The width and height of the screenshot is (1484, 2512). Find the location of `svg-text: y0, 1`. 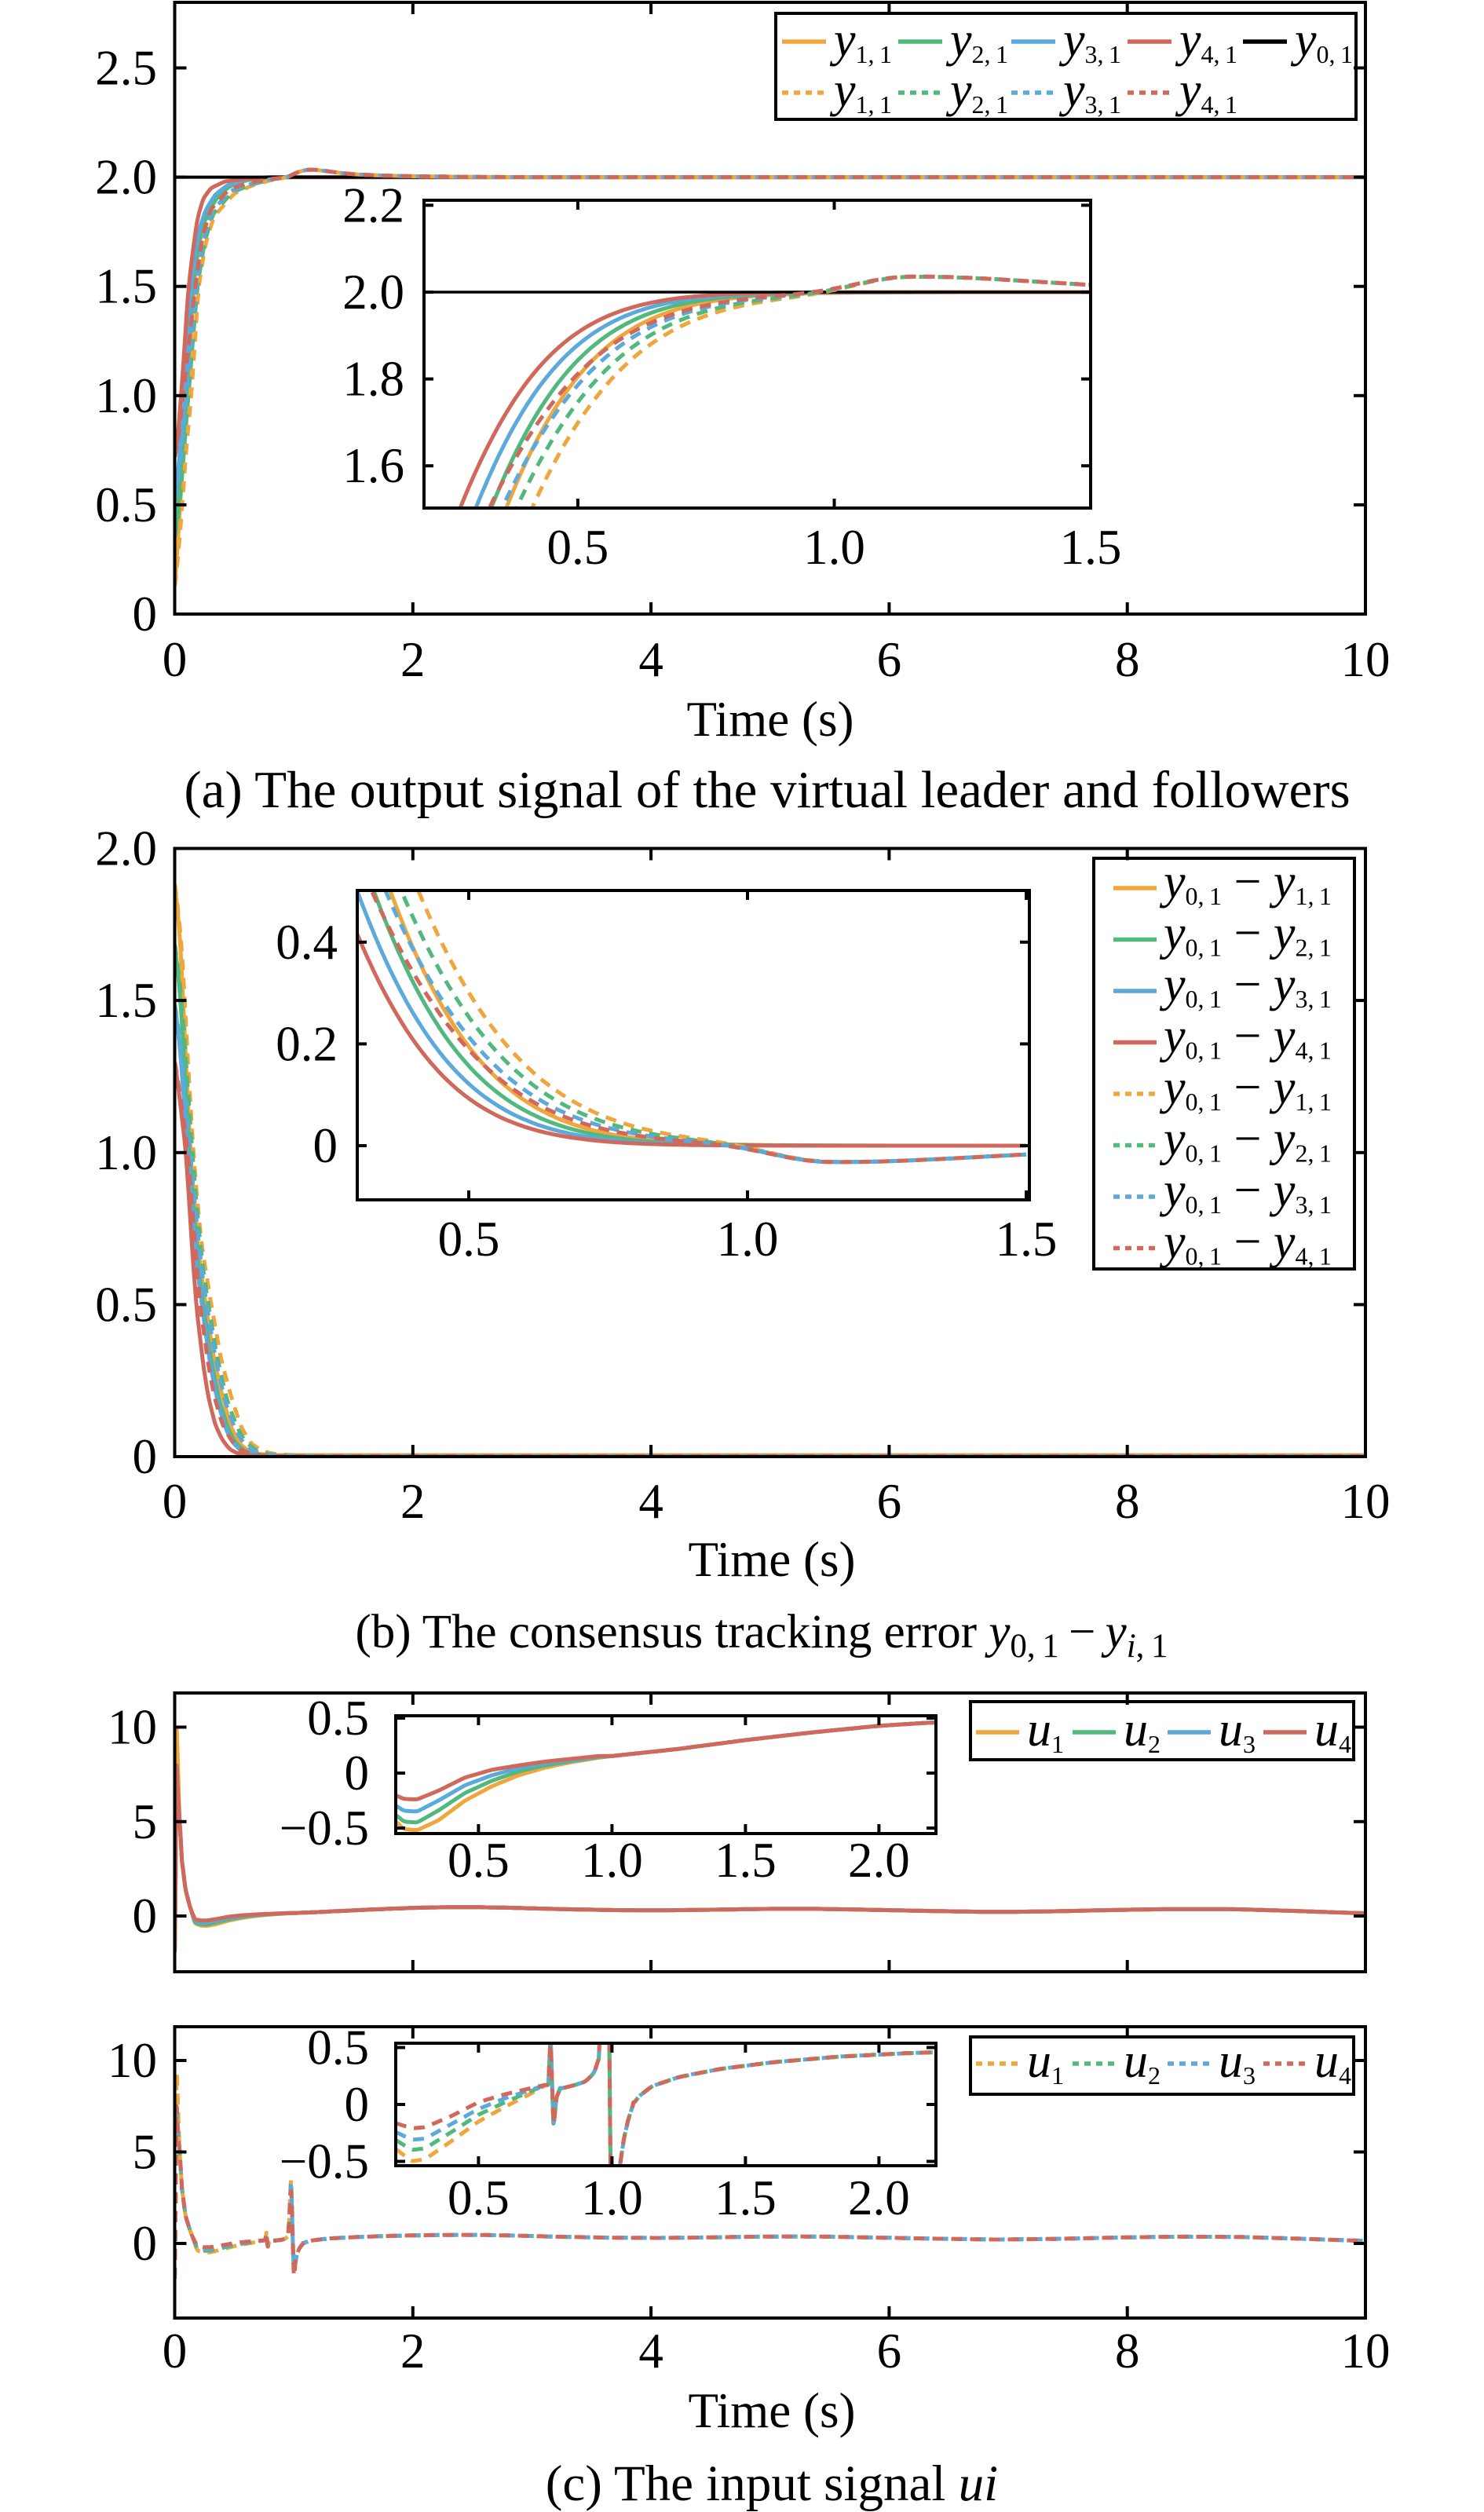

svg-text: y0, 1 is located at coordinates (1321, 40).